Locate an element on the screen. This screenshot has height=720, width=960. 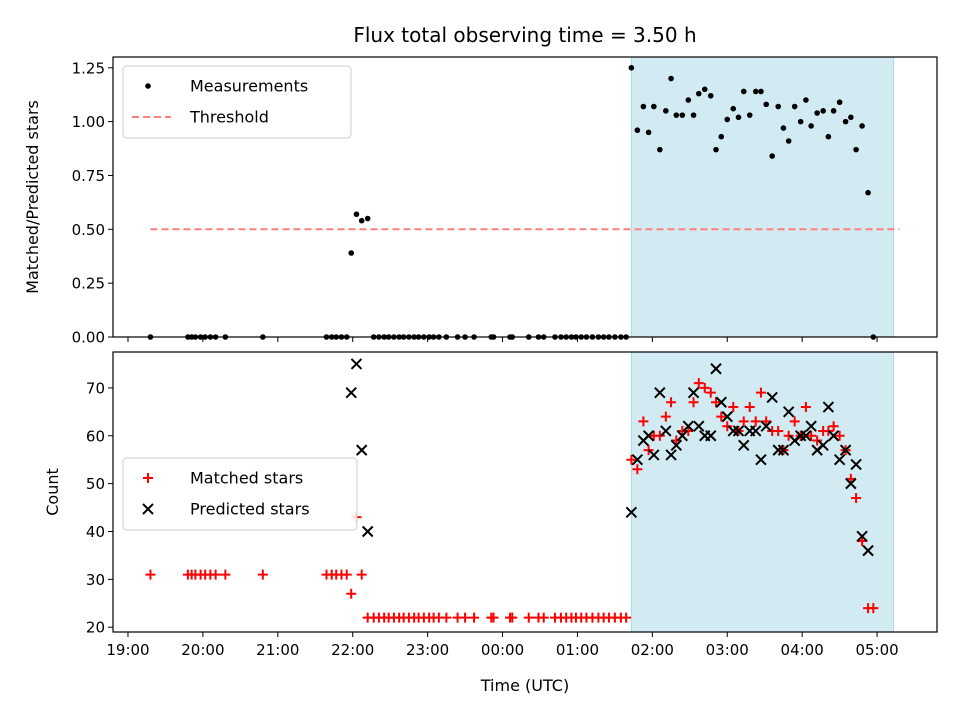
x-tick-label: 02:00 is located at coordinates (652, 650).